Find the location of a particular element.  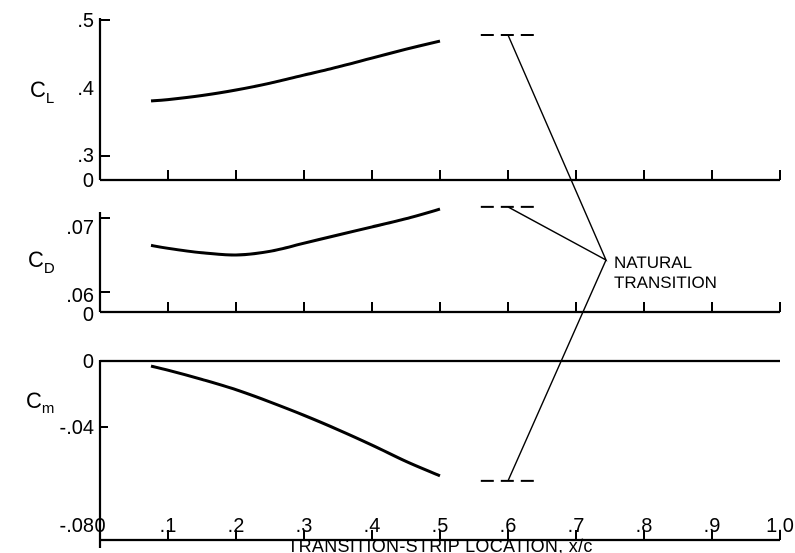

lift-y-label-subscript: L is located at coordinates (50, 98).